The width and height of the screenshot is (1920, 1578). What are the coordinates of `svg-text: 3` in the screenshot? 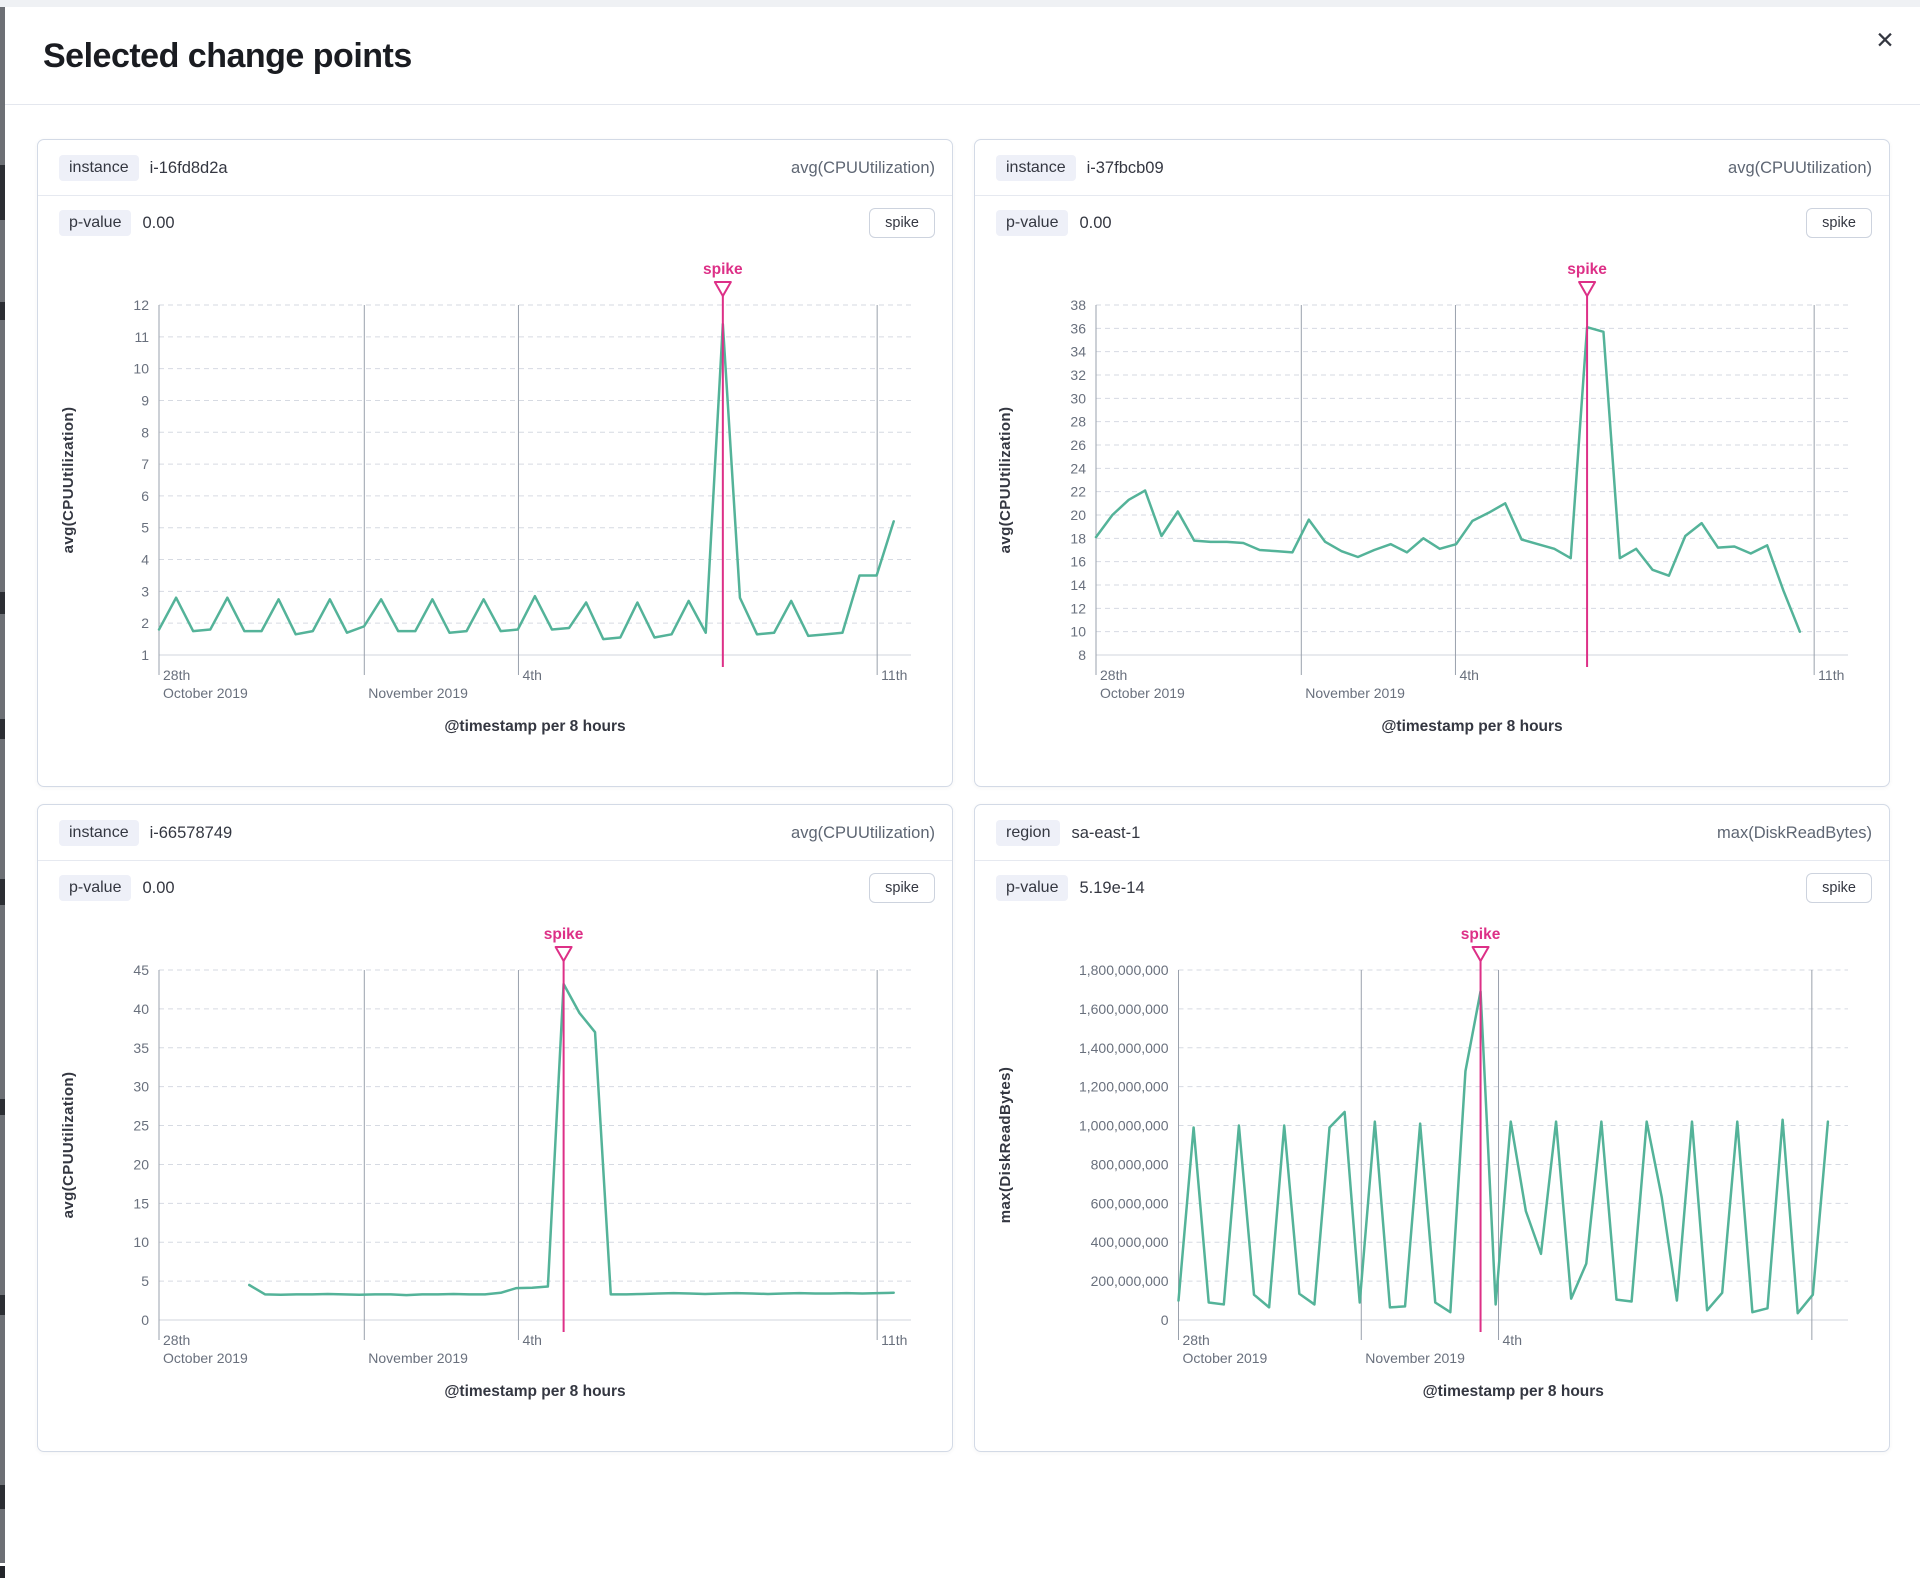 It's located at (145, 591).